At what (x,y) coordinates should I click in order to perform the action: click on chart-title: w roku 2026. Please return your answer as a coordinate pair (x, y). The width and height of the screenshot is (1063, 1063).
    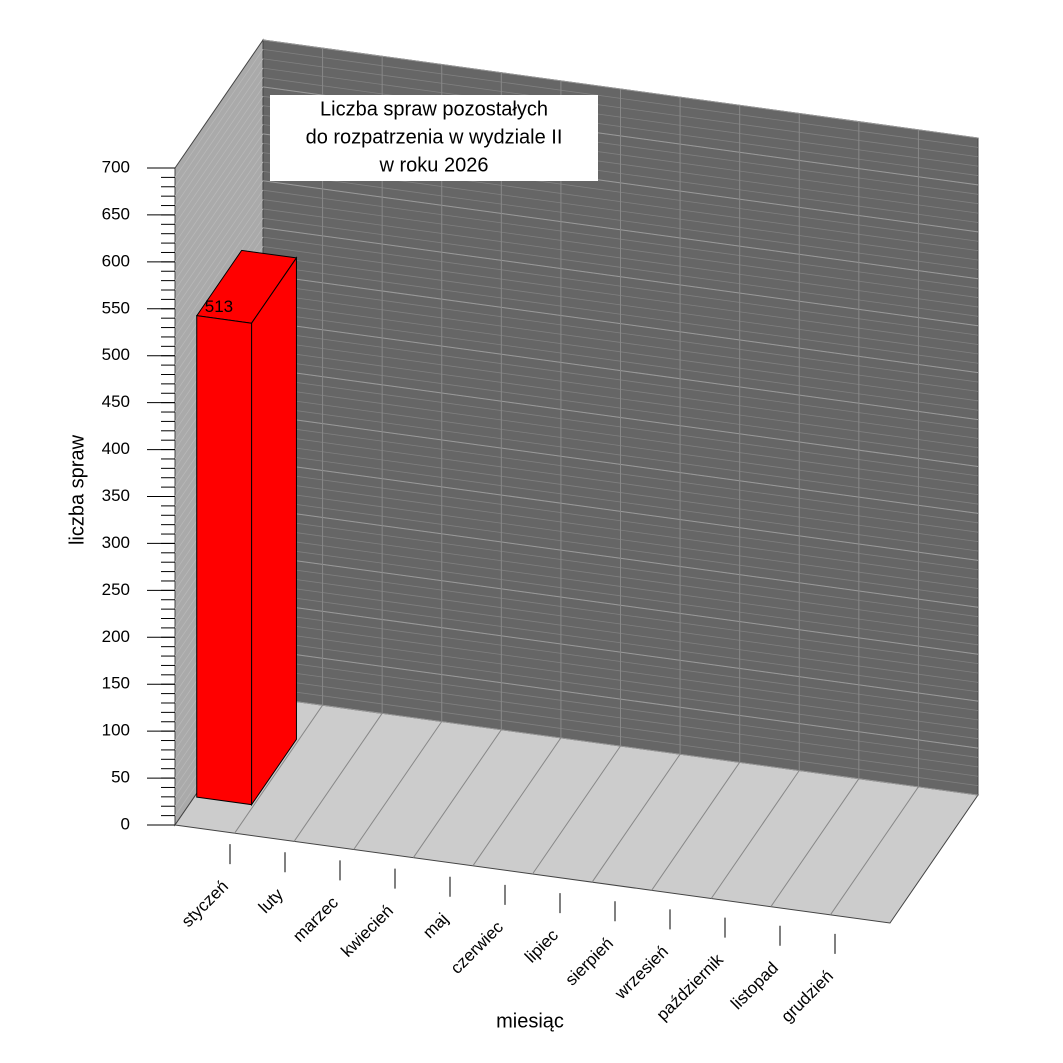
    Looking at the image, I should click on (434, 165).